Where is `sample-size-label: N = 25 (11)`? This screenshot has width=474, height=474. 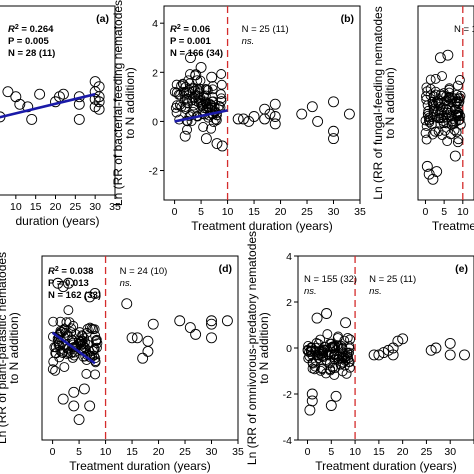 sample-size-label: N = 25 (11) is located at coordinates (265, 29).